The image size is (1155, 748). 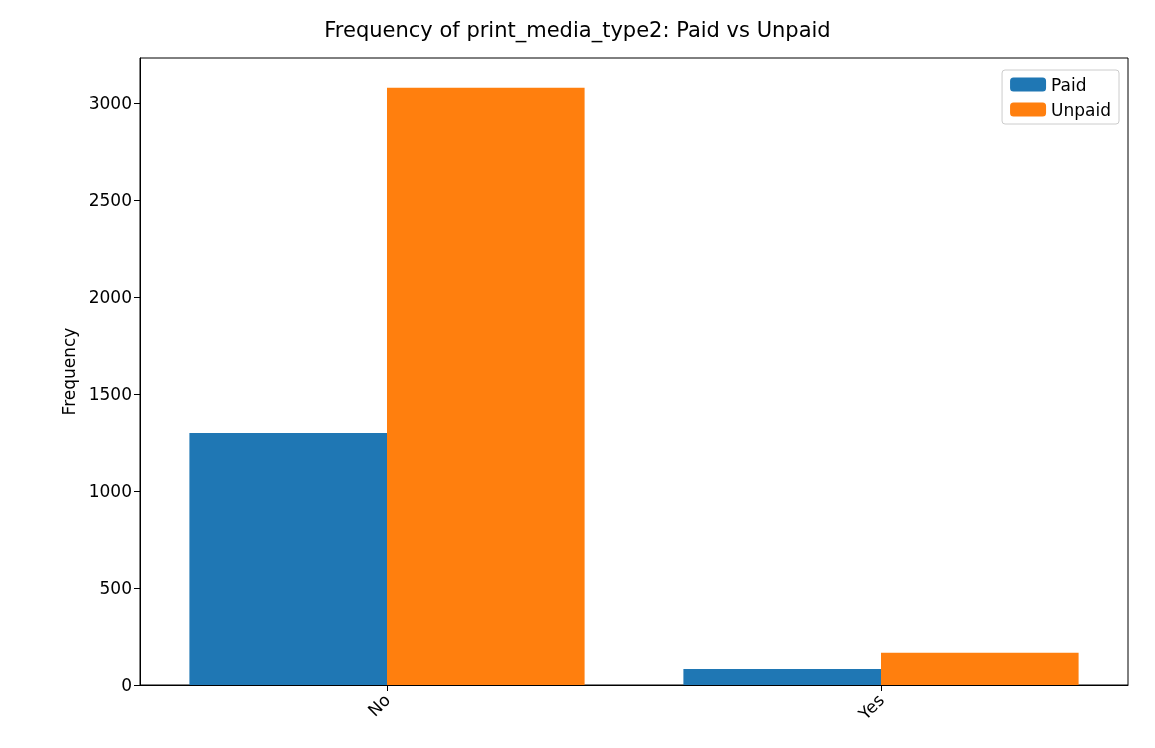 I want to click on x-tick-label: No, so click(x=379, y=705).